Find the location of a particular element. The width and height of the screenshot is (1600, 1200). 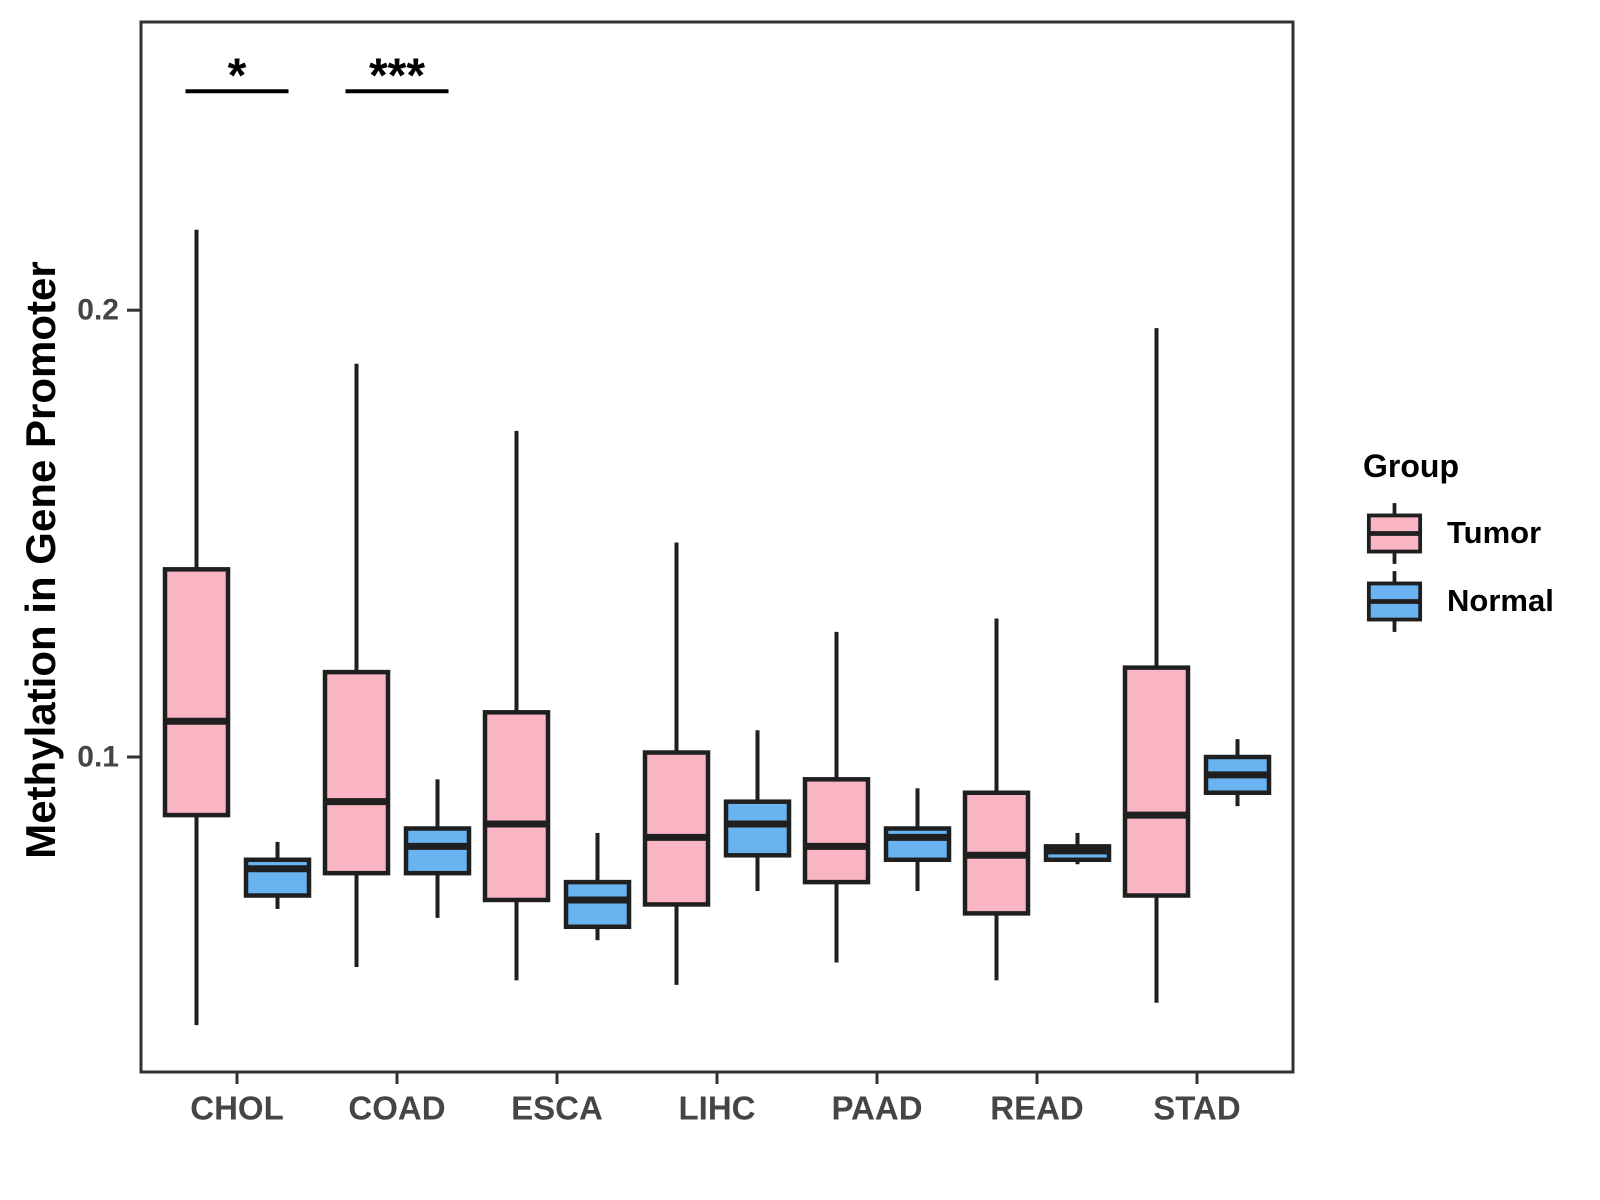

x-tick-label-lihc: LIHC is located at coordinates (717, 1108).